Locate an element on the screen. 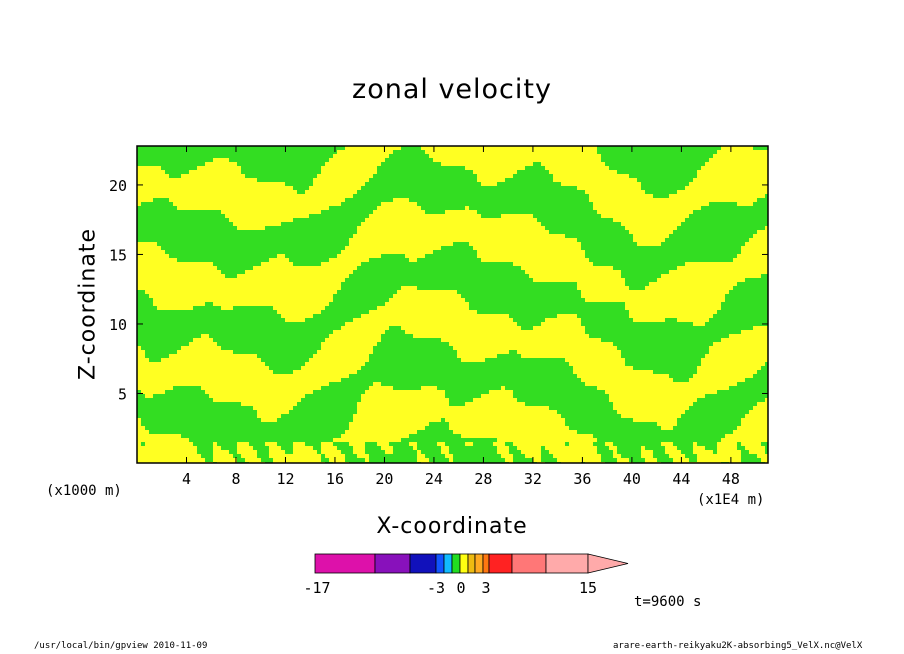 The width and height of the screenshot is (904, 654). x-tick-label: 24 is located at coordinates (434, 479).